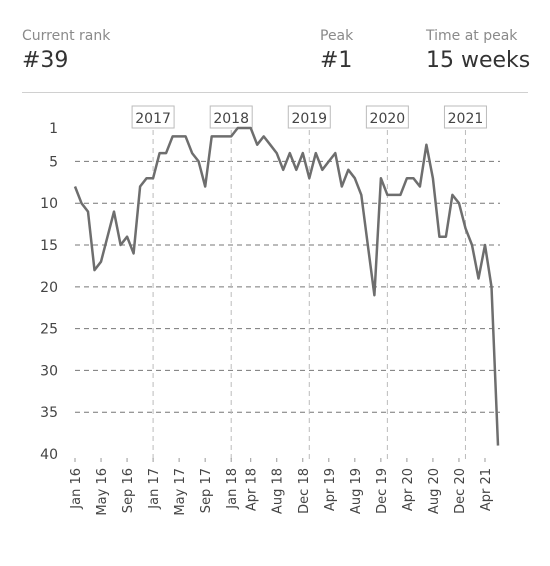 Image resolution: width=550 pixels, height=566 pixels. I want to click on x-tick-label: Aug 19, so click(356, 491).